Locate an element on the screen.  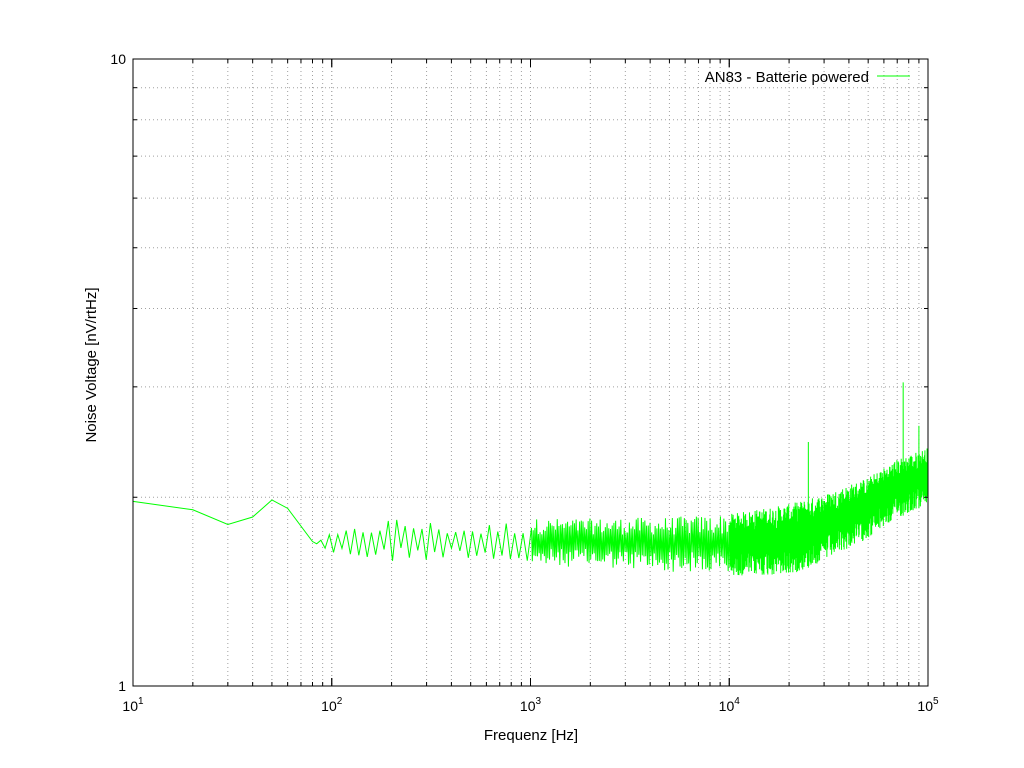
x-tick-label: 10⁵ is located at coordinates (928, 705).